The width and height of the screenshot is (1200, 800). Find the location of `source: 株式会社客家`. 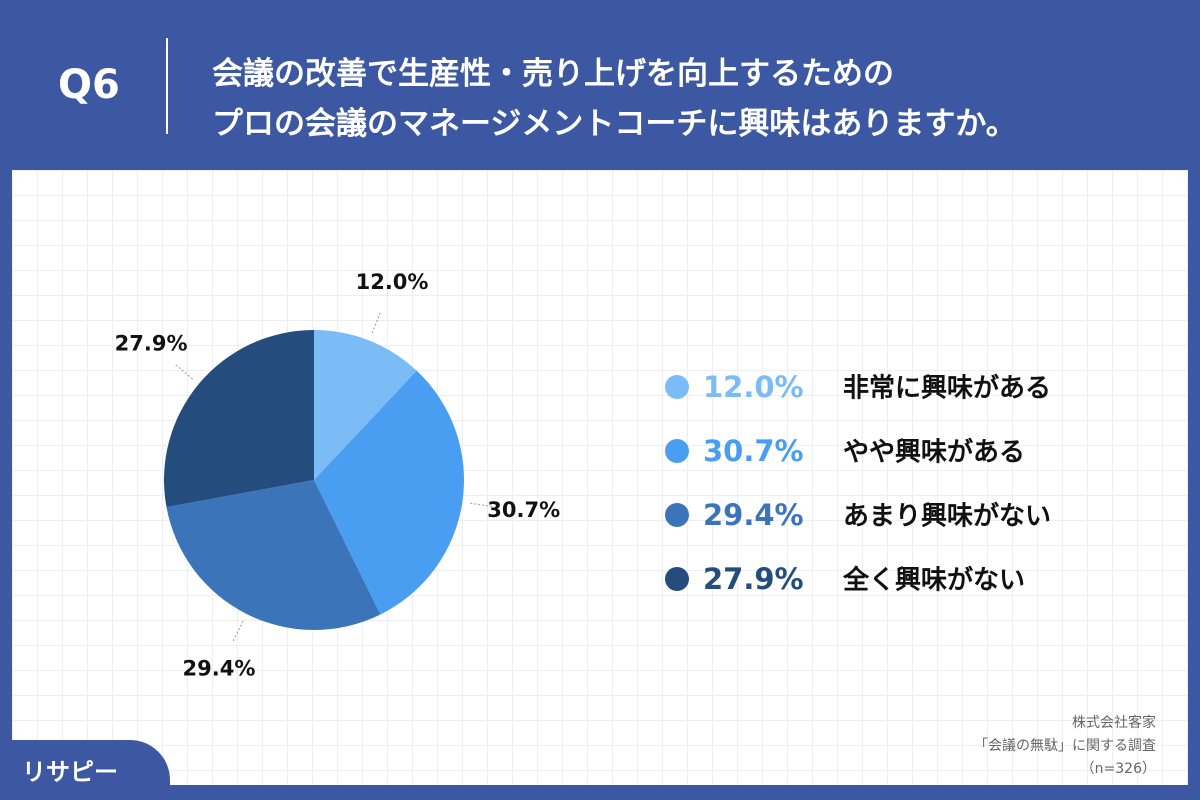

source: 株式会社客家 is located at coordinates (1114, 723).